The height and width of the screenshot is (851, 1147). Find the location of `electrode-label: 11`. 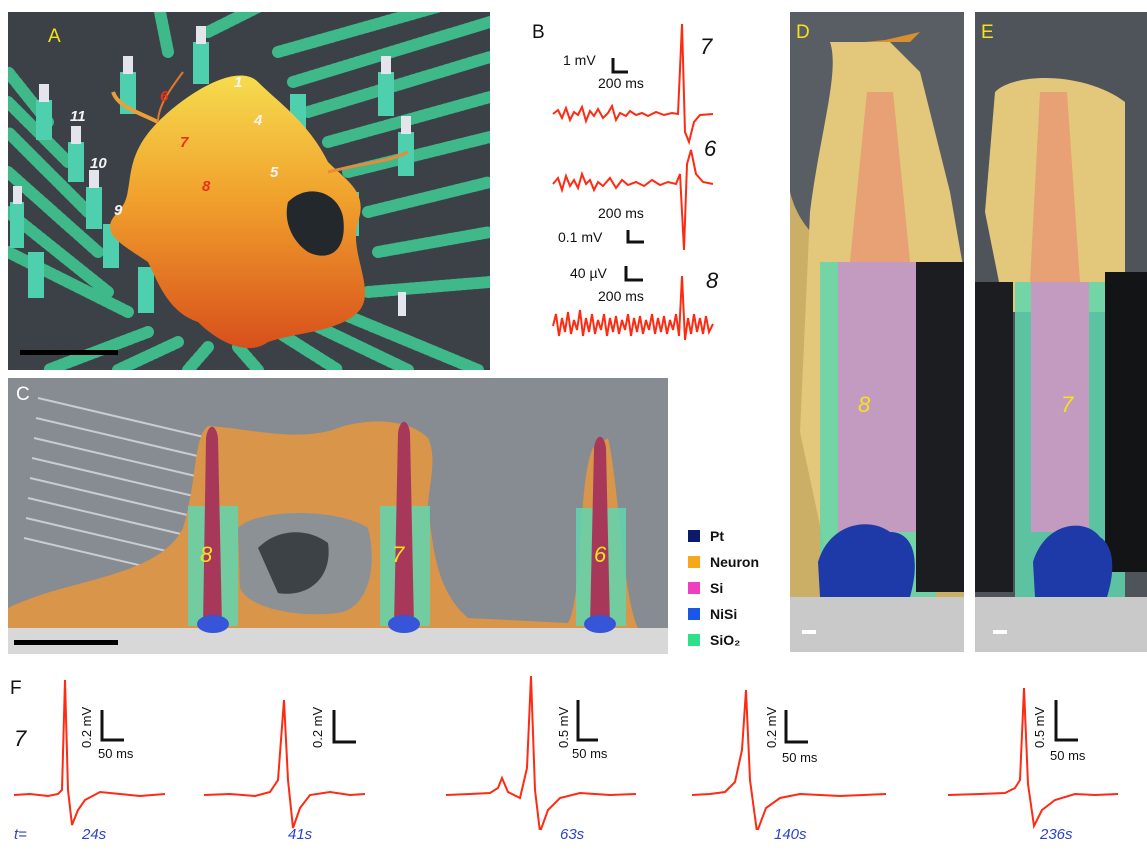

electrode-label: 11 is located at coordinates (78, 116).